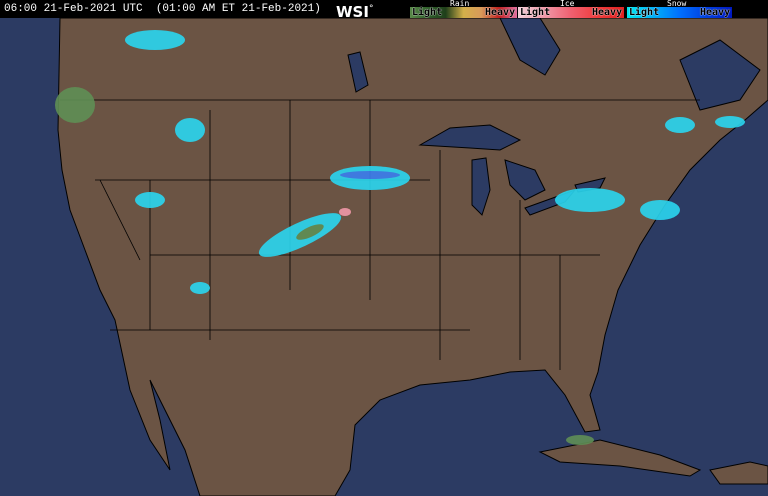 This screenshot has width=768, height=496. I want to click on legend-rain: Light Rain Heavy, so click(463, 9).